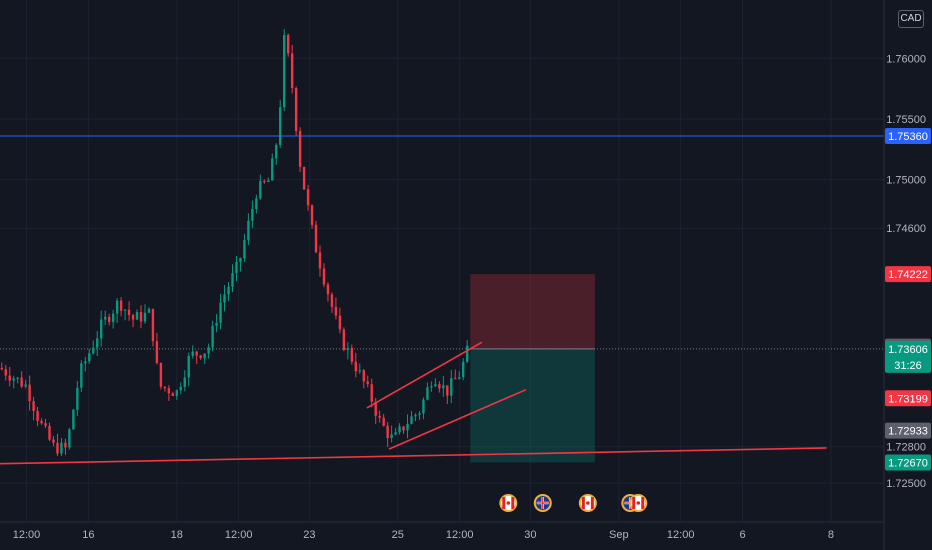 This screenshot has width=932, height=550. Describe the element at coordinates (573, 503) in the screenshot. I see `economic-events` at that location.